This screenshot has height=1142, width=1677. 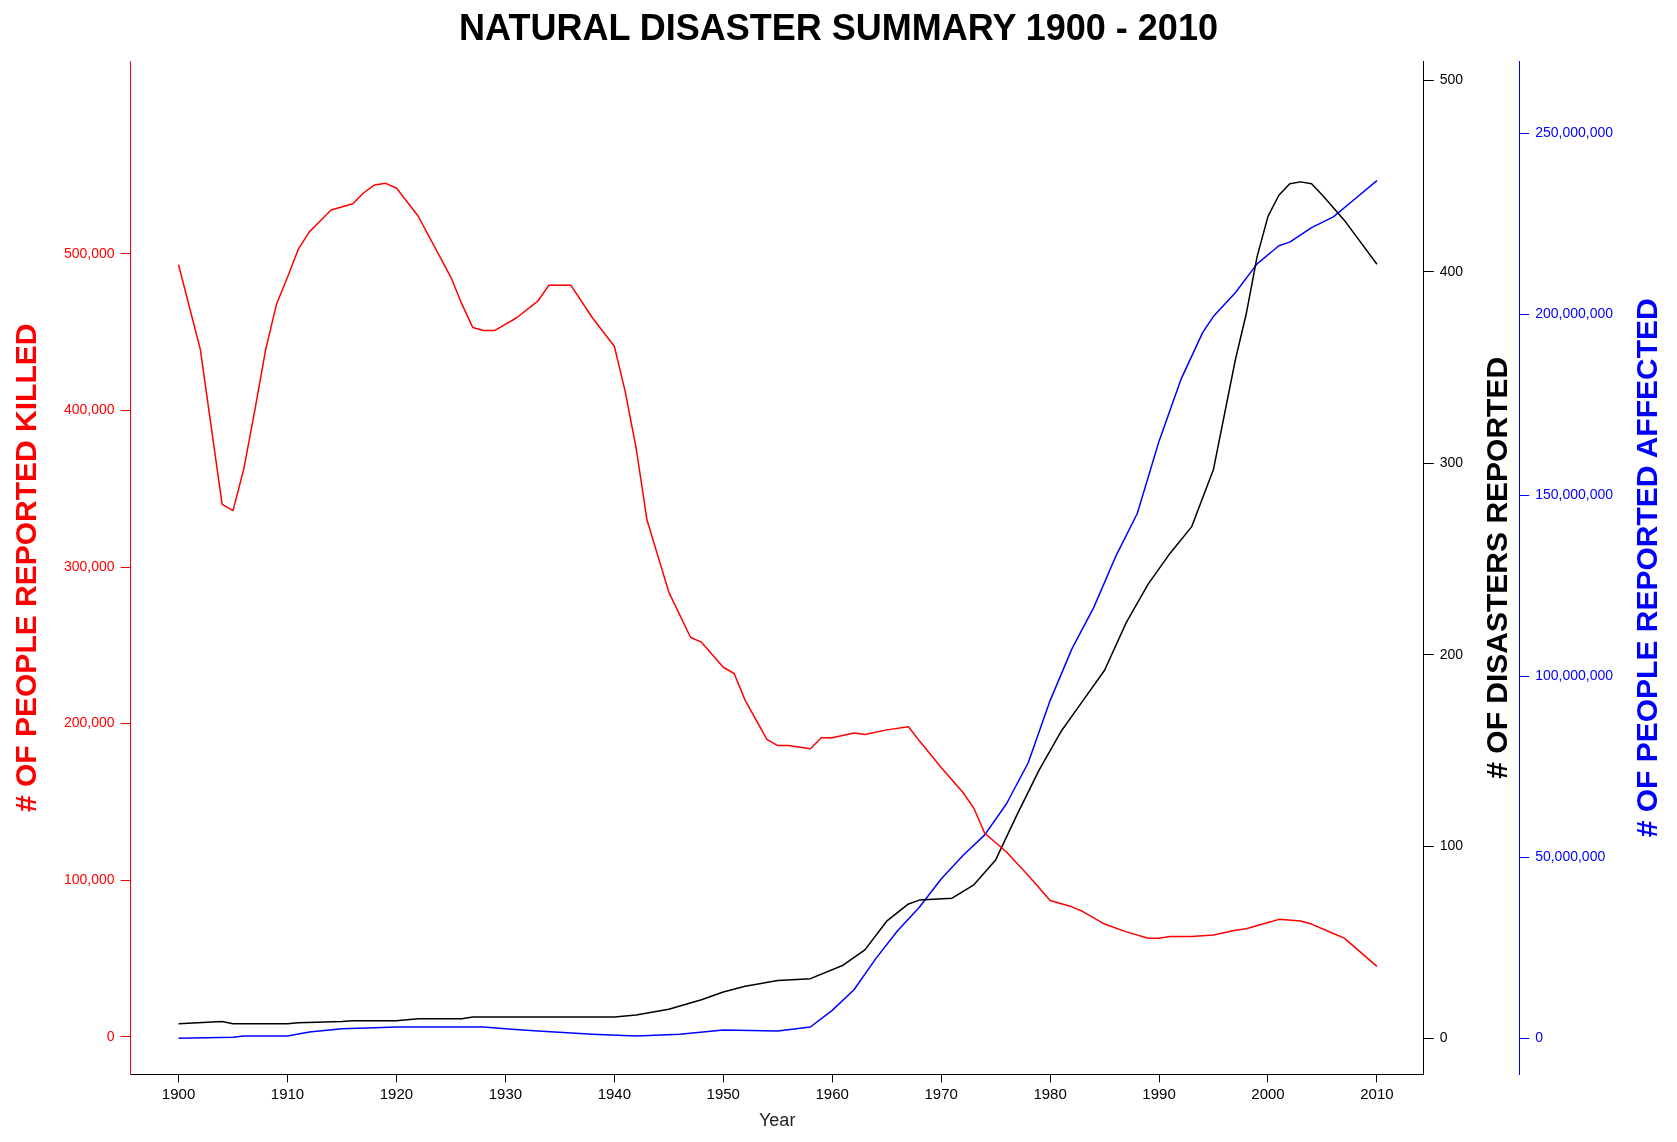 I want to click on y-tick-label: 200,000, so click(x=89, y=722).